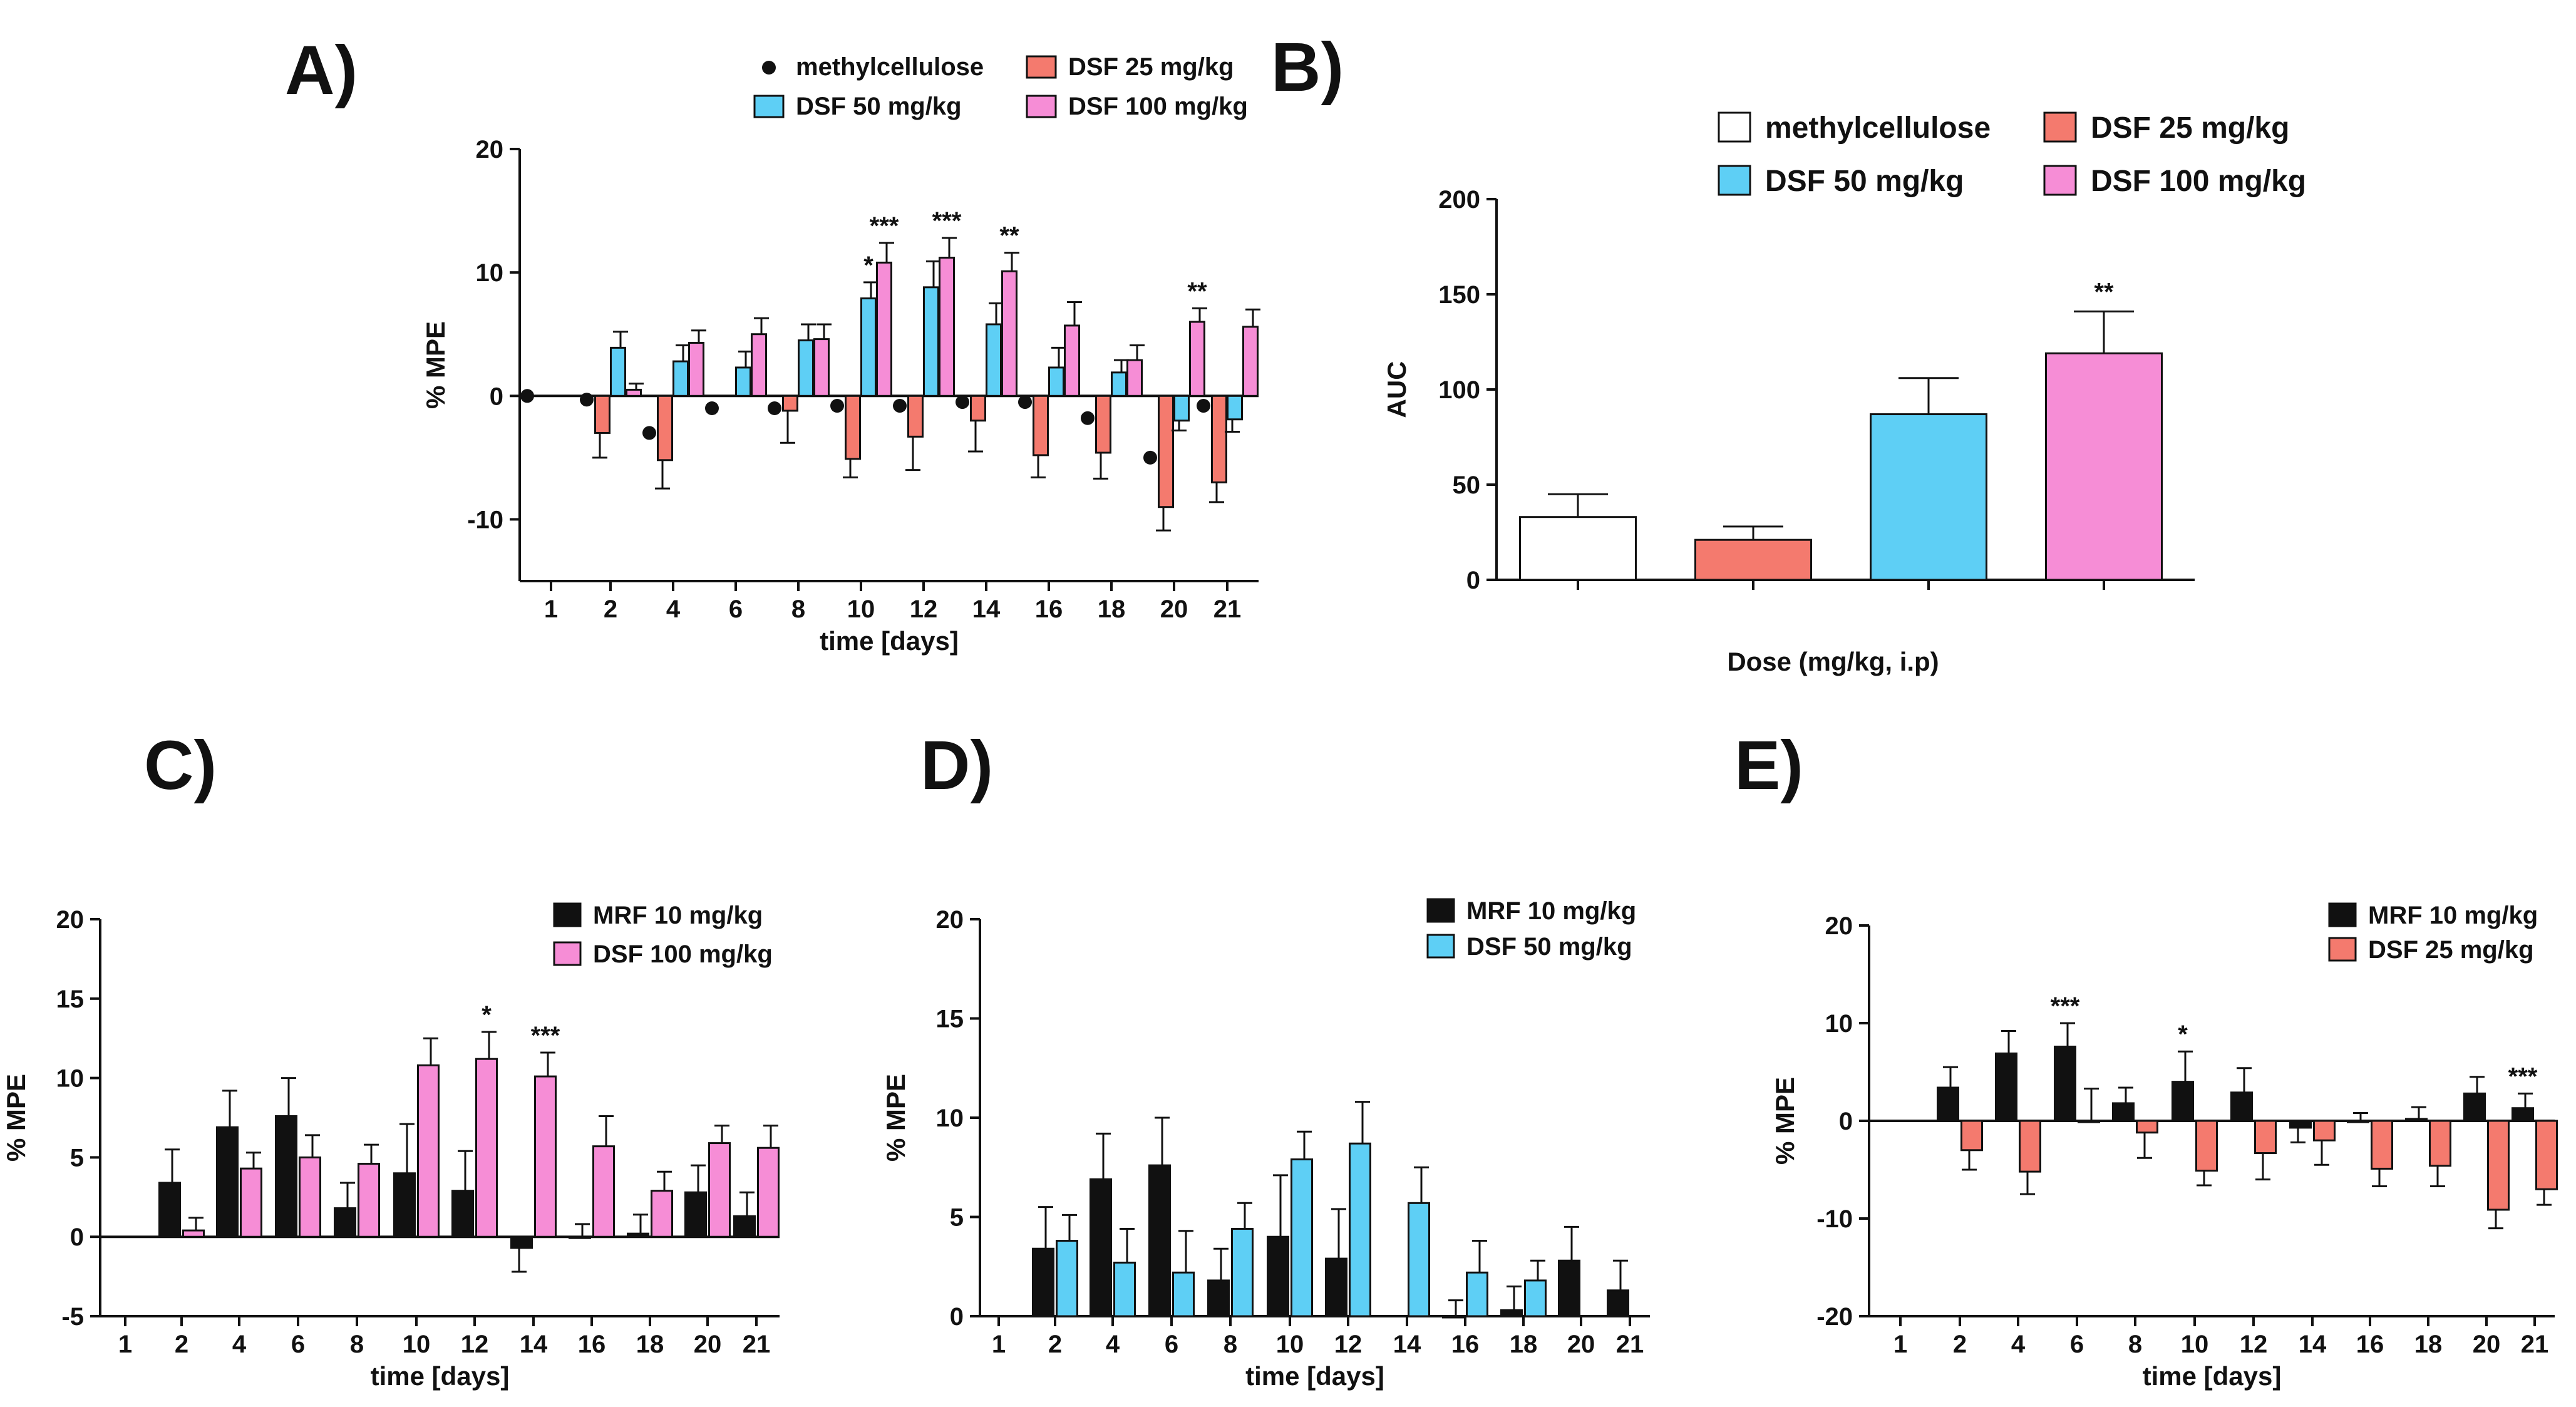  I want to click on y-tick-label: 150, so click(1459, 295).